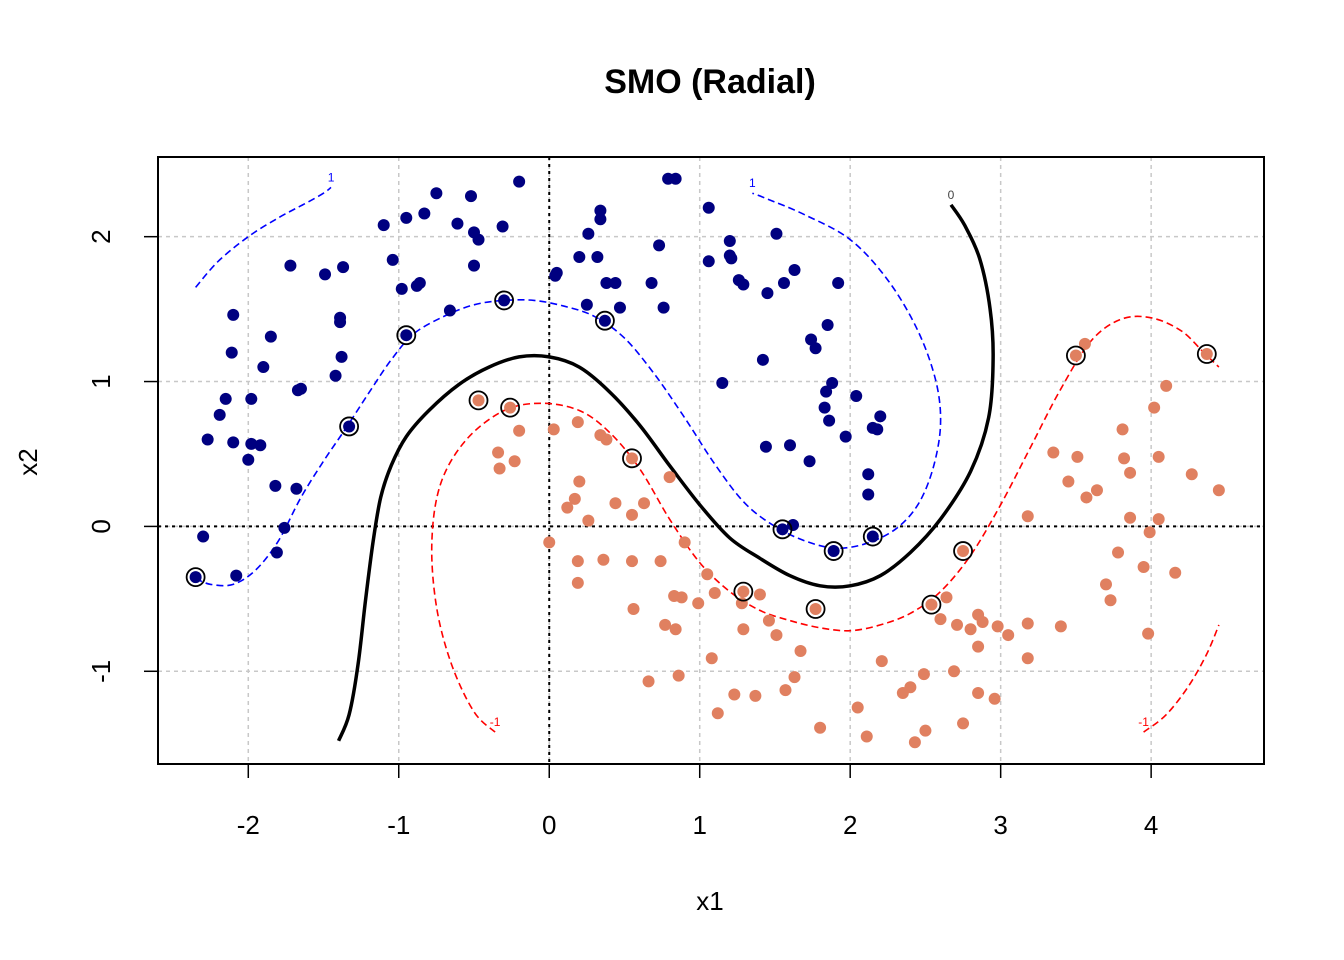 The image size is (1344, 960). Describe the element at coordinates (101, 381) in the screenshot. I see `y-tick-label: 1` at that location.